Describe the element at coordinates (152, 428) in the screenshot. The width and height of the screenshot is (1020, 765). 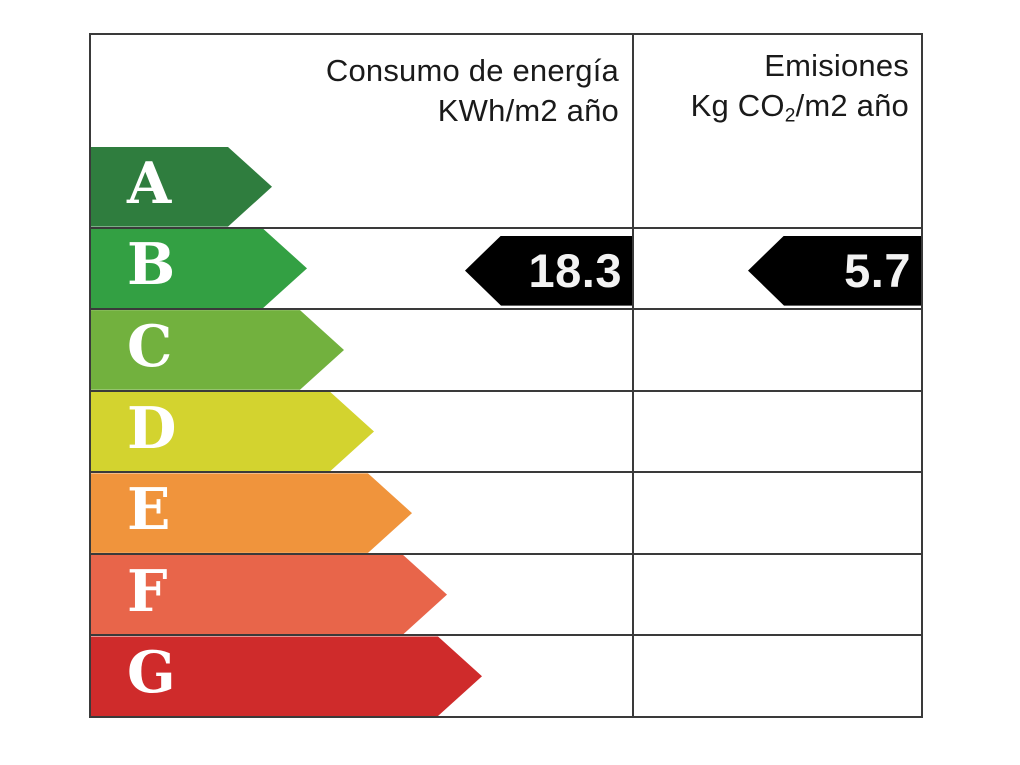
I see `rating-letter-d: D` at that location.